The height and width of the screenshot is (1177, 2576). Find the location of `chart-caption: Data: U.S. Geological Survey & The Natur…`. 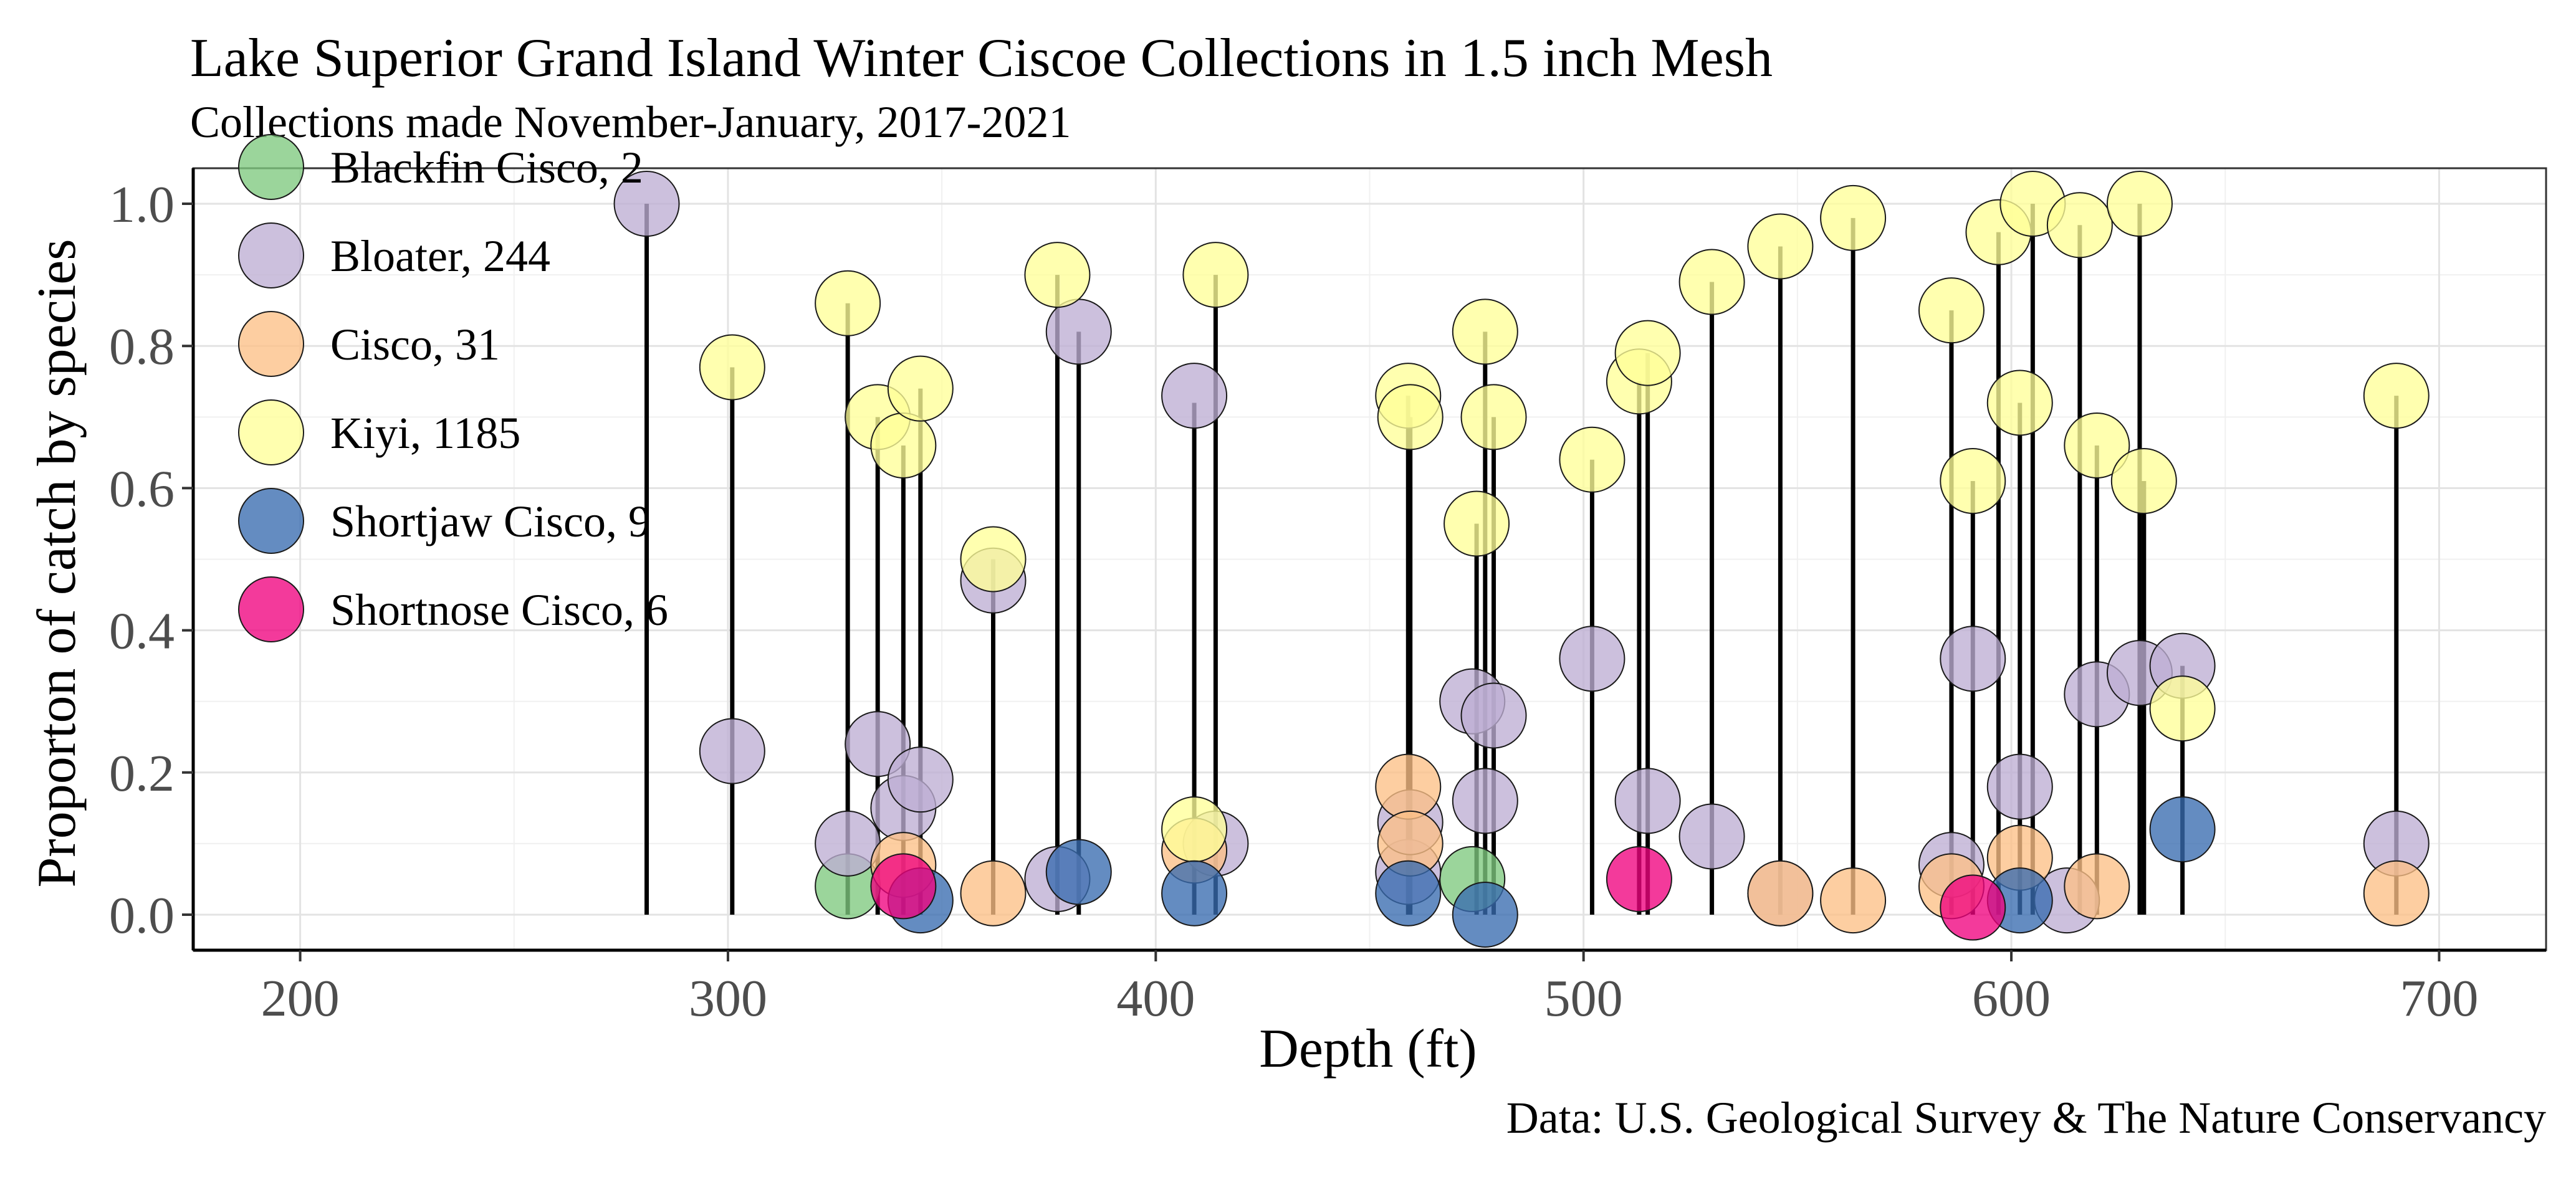

chart-caption: Data: U.S. Geological Survey & The Natur… is located at coordinates (2026, 1118).